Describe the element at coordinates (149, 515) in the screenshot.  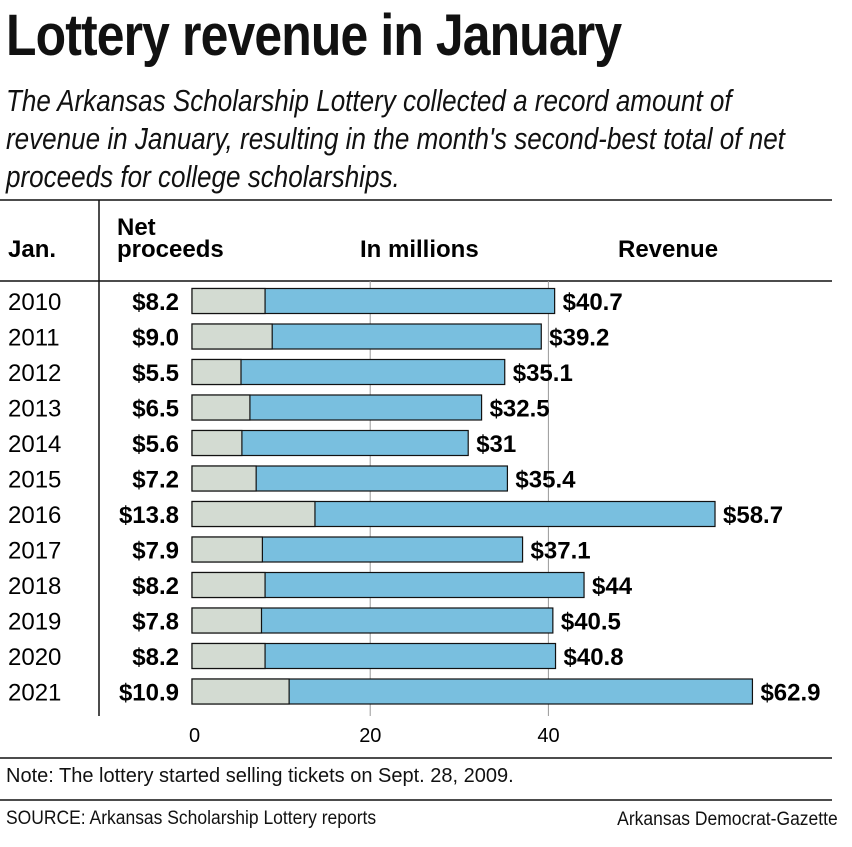
I see `net-proceeds-label: $13.8` at that location.